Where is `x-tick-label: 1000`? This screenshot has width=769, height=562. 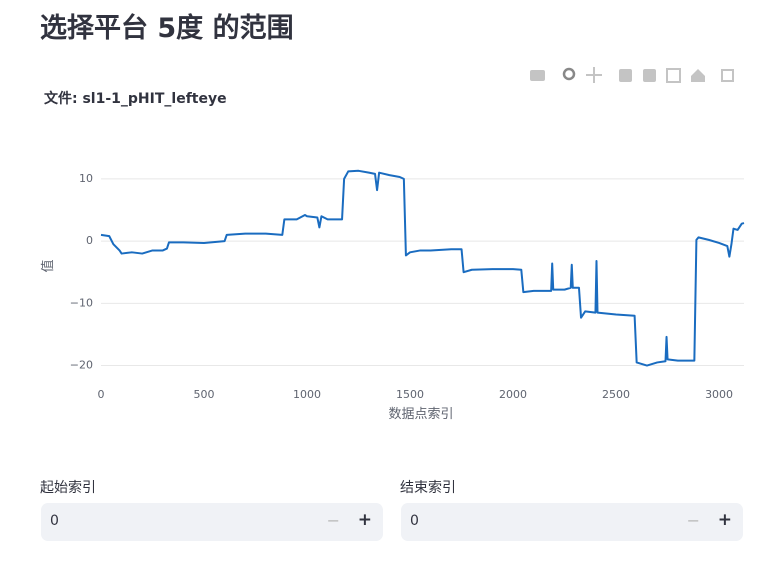 x-tick-label: 1000 is located at coordinates (307, 394).